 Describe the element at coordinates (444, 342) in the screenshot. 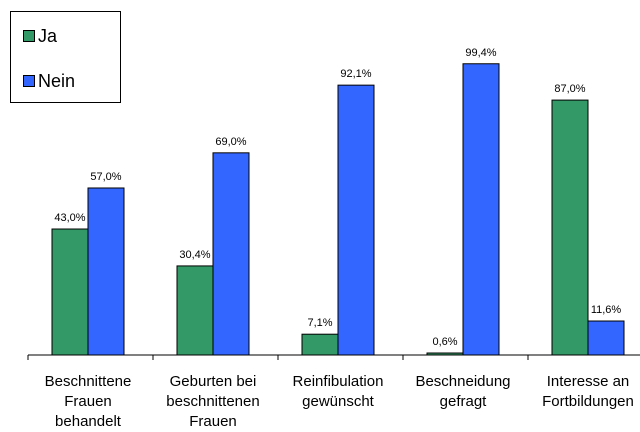

I see `data-label-ja-3: 0,6%` at that location.